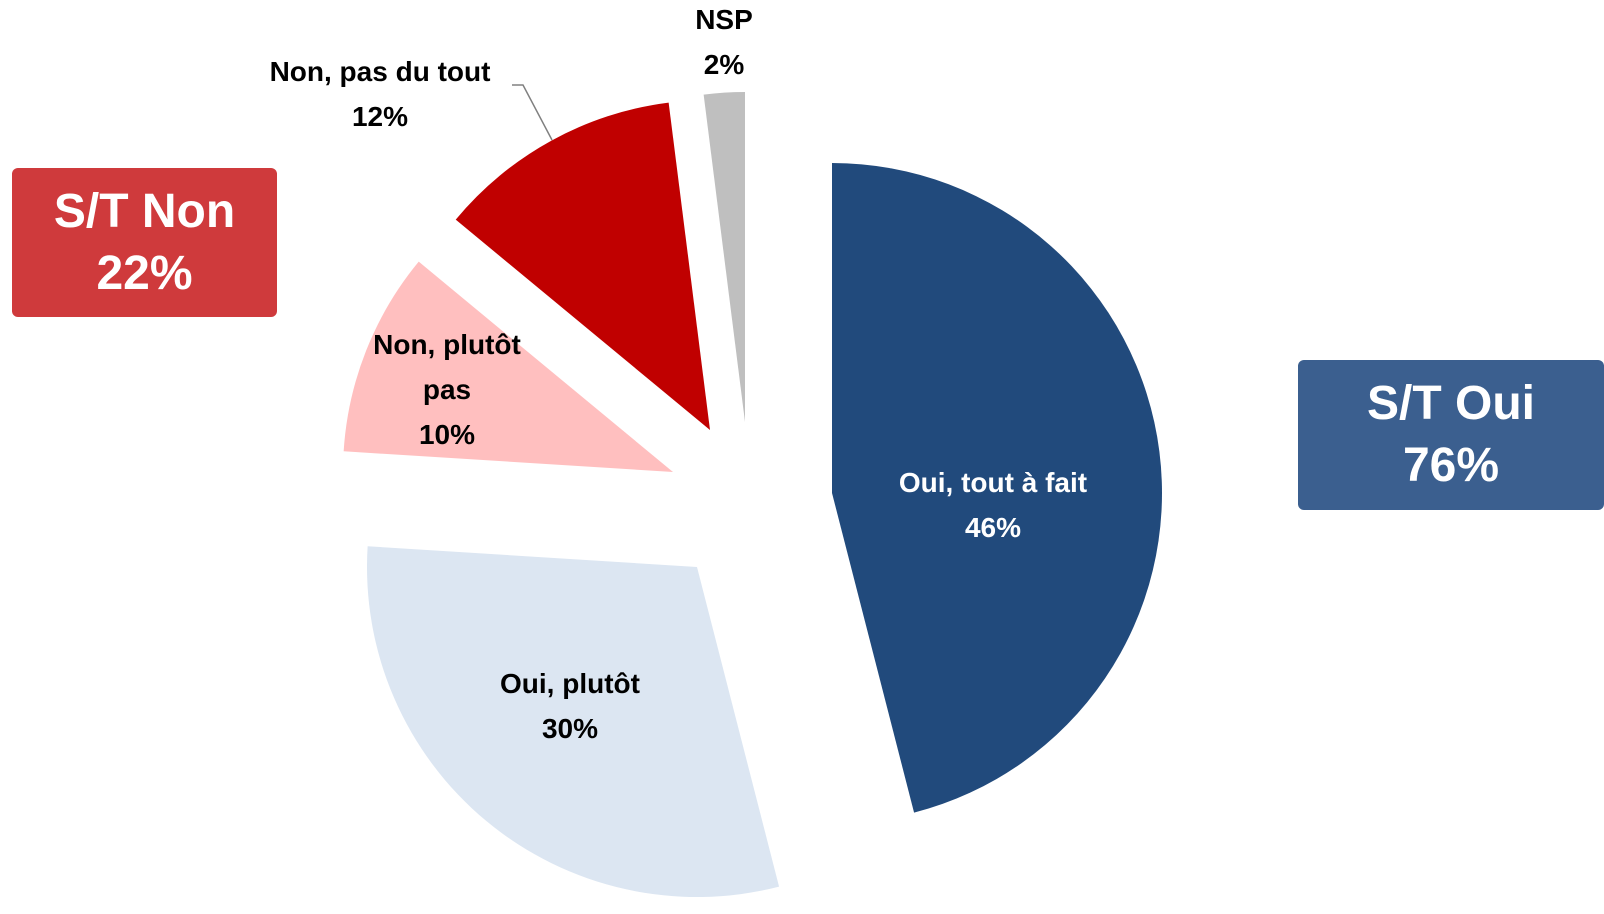 This screenshot has height=914, width=1604. Describe the element at coordinates (1451, 435) in the screenshot. I see `summary-box: S/T Oui 76%` at that location.